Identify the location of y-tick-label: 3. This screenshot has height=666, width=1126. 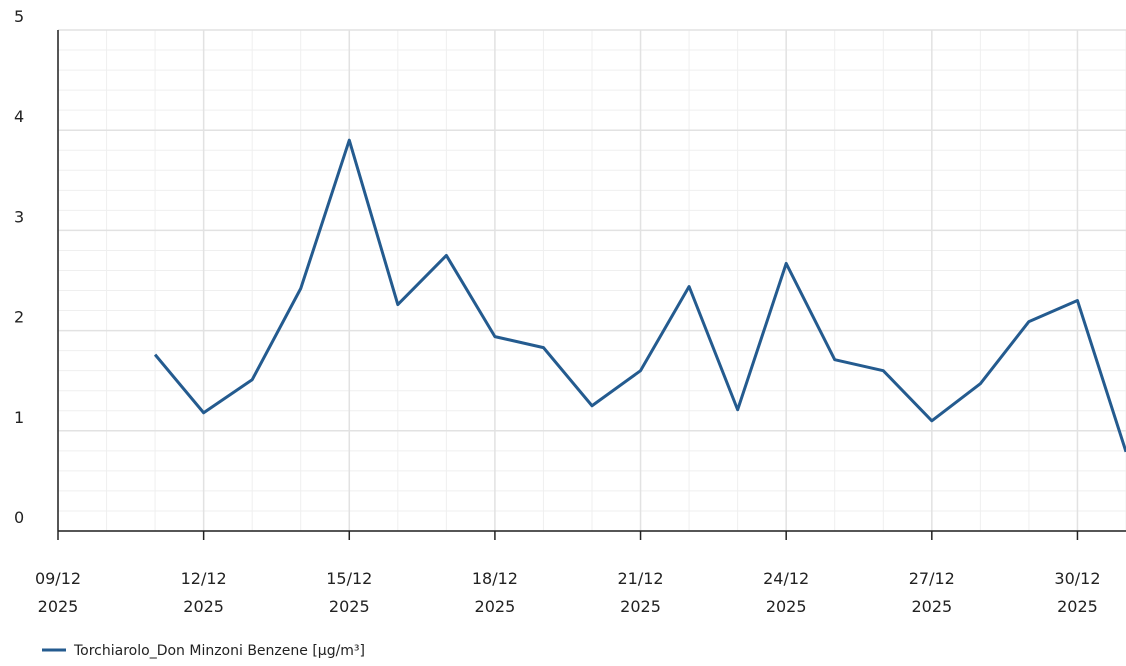
(19, 216).